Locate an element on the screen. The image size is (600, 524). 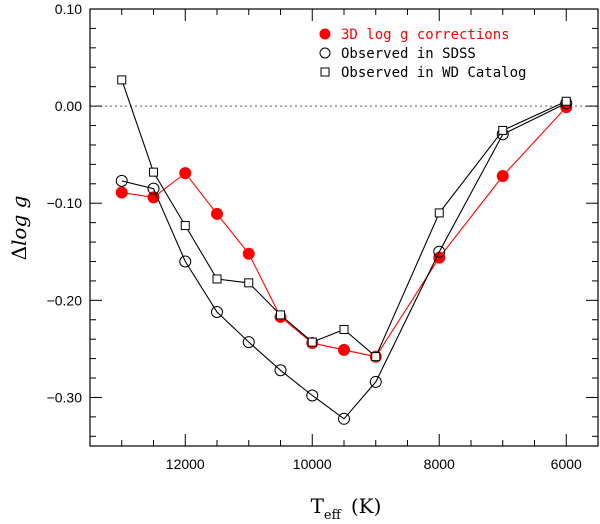
legend-marker-3d is located at coordinates (325, 34).